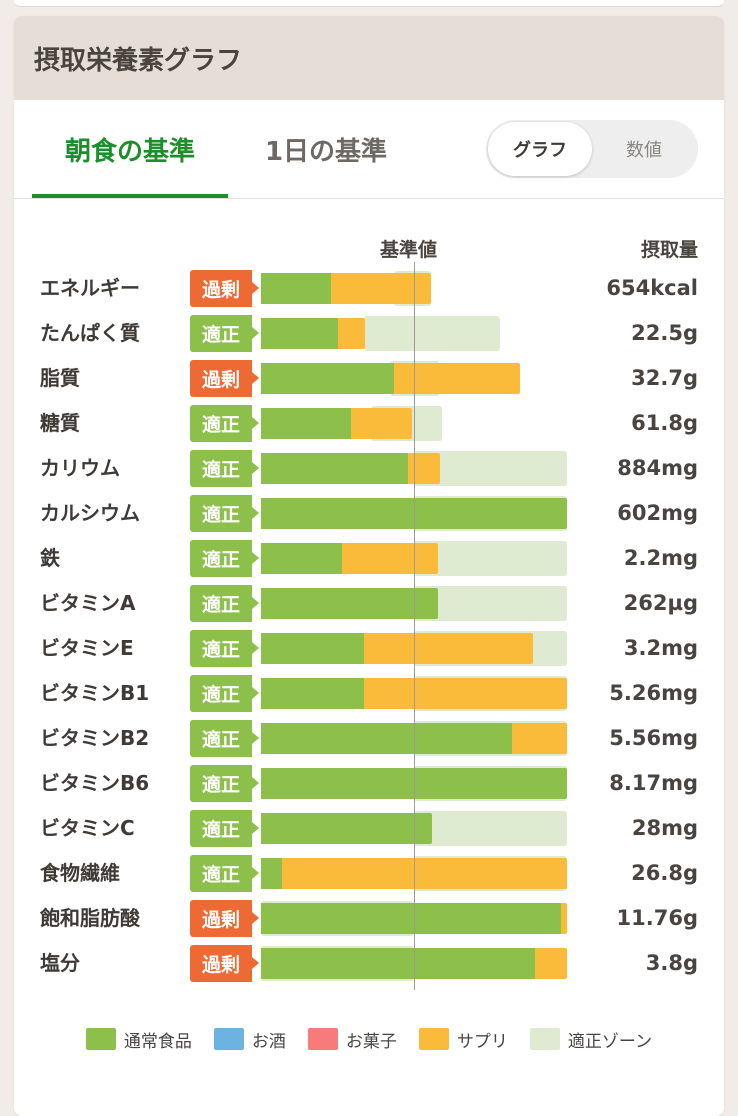 The image size is (738, 1116). I want to click on nutrient-row: カリウム 適正 884mg, so click(369, 468).